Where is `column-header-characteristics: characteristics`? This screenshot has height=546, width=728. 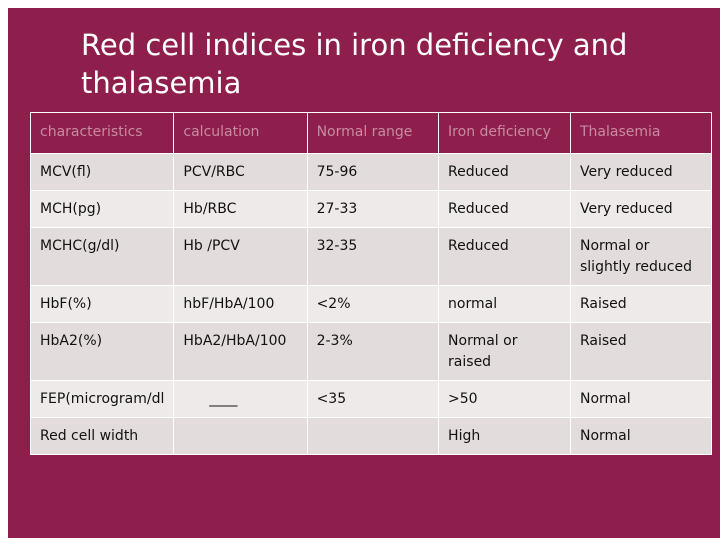
column-header-characteristics: characteristics is located at coordinates (102, 133).